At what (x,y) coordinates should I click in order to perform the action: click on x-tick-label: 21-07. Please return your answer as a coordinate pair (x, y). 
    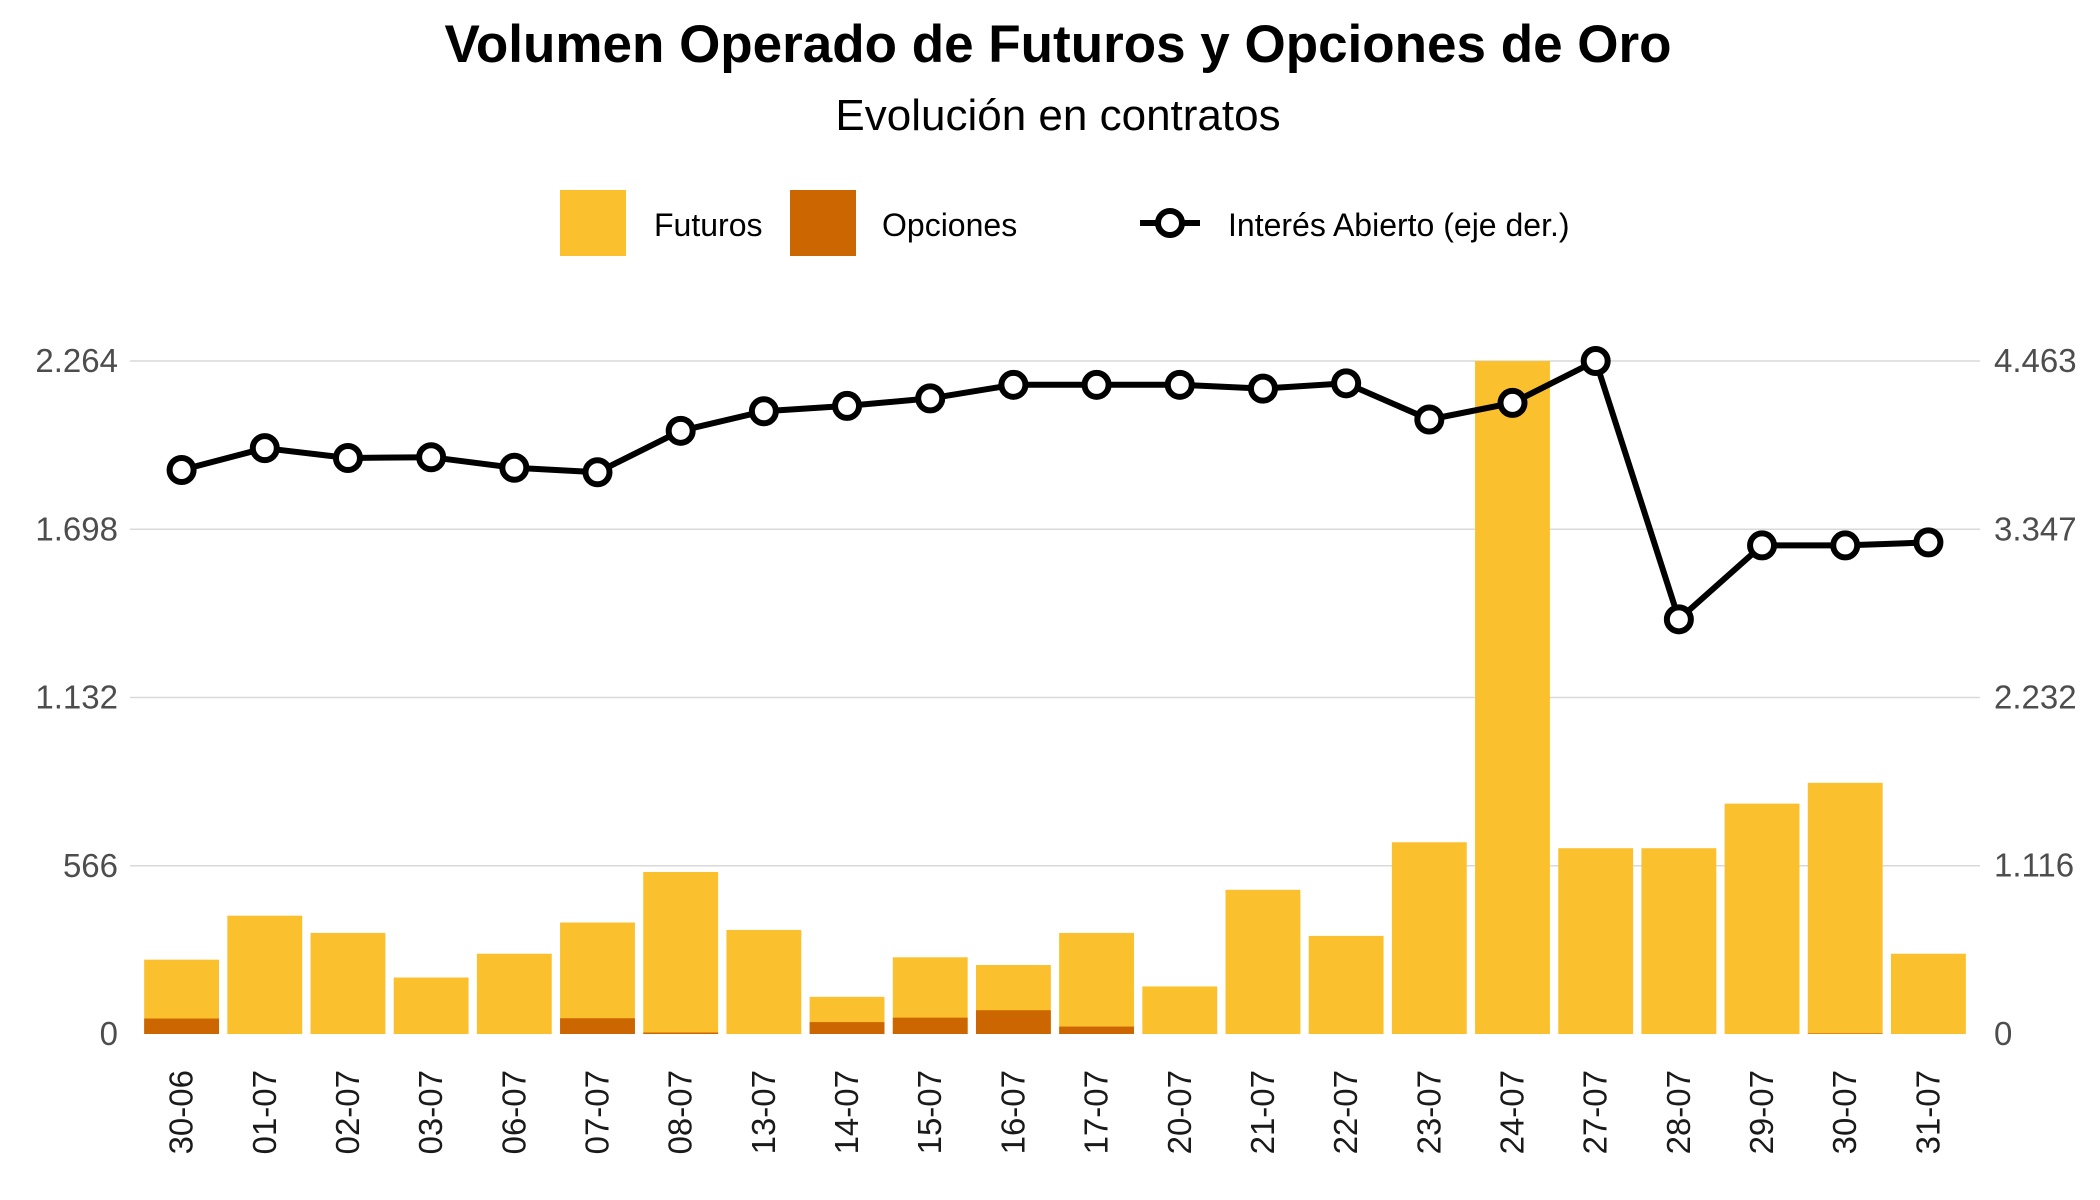
    Looking at the image, I should click on (1262, 1112).